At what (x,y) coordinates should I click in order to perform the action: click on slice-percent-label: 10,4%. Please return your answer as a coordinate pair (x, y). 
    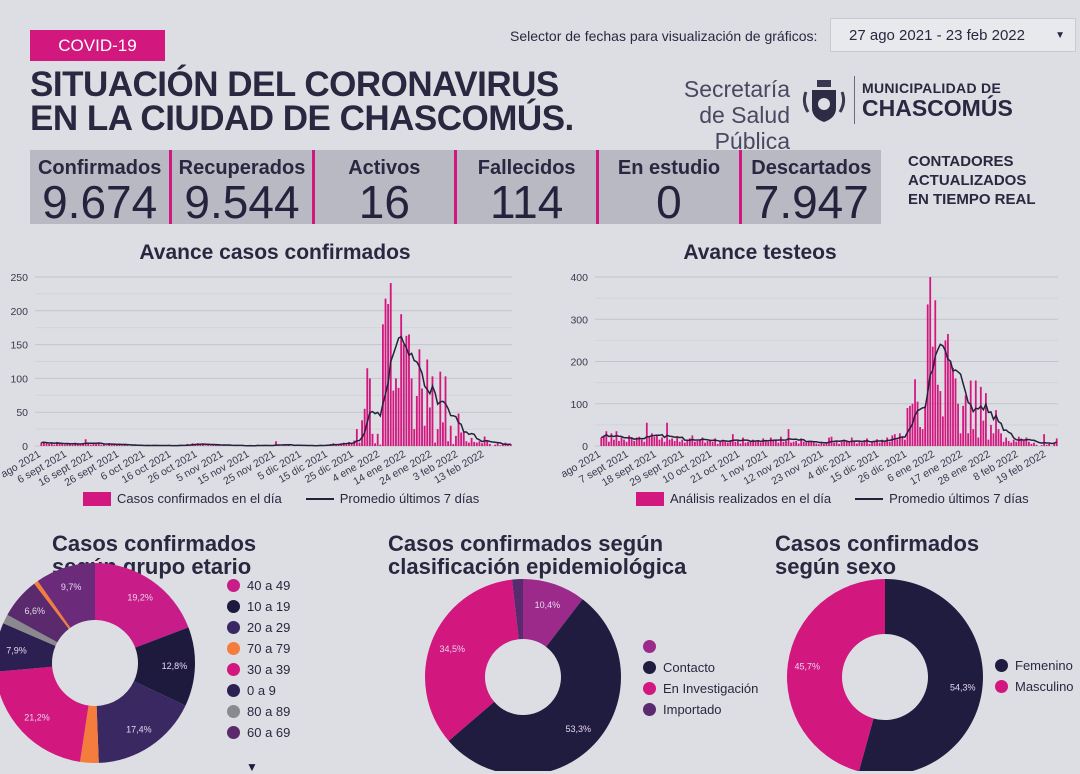
    Looking at the image, I should click on (548, 605).